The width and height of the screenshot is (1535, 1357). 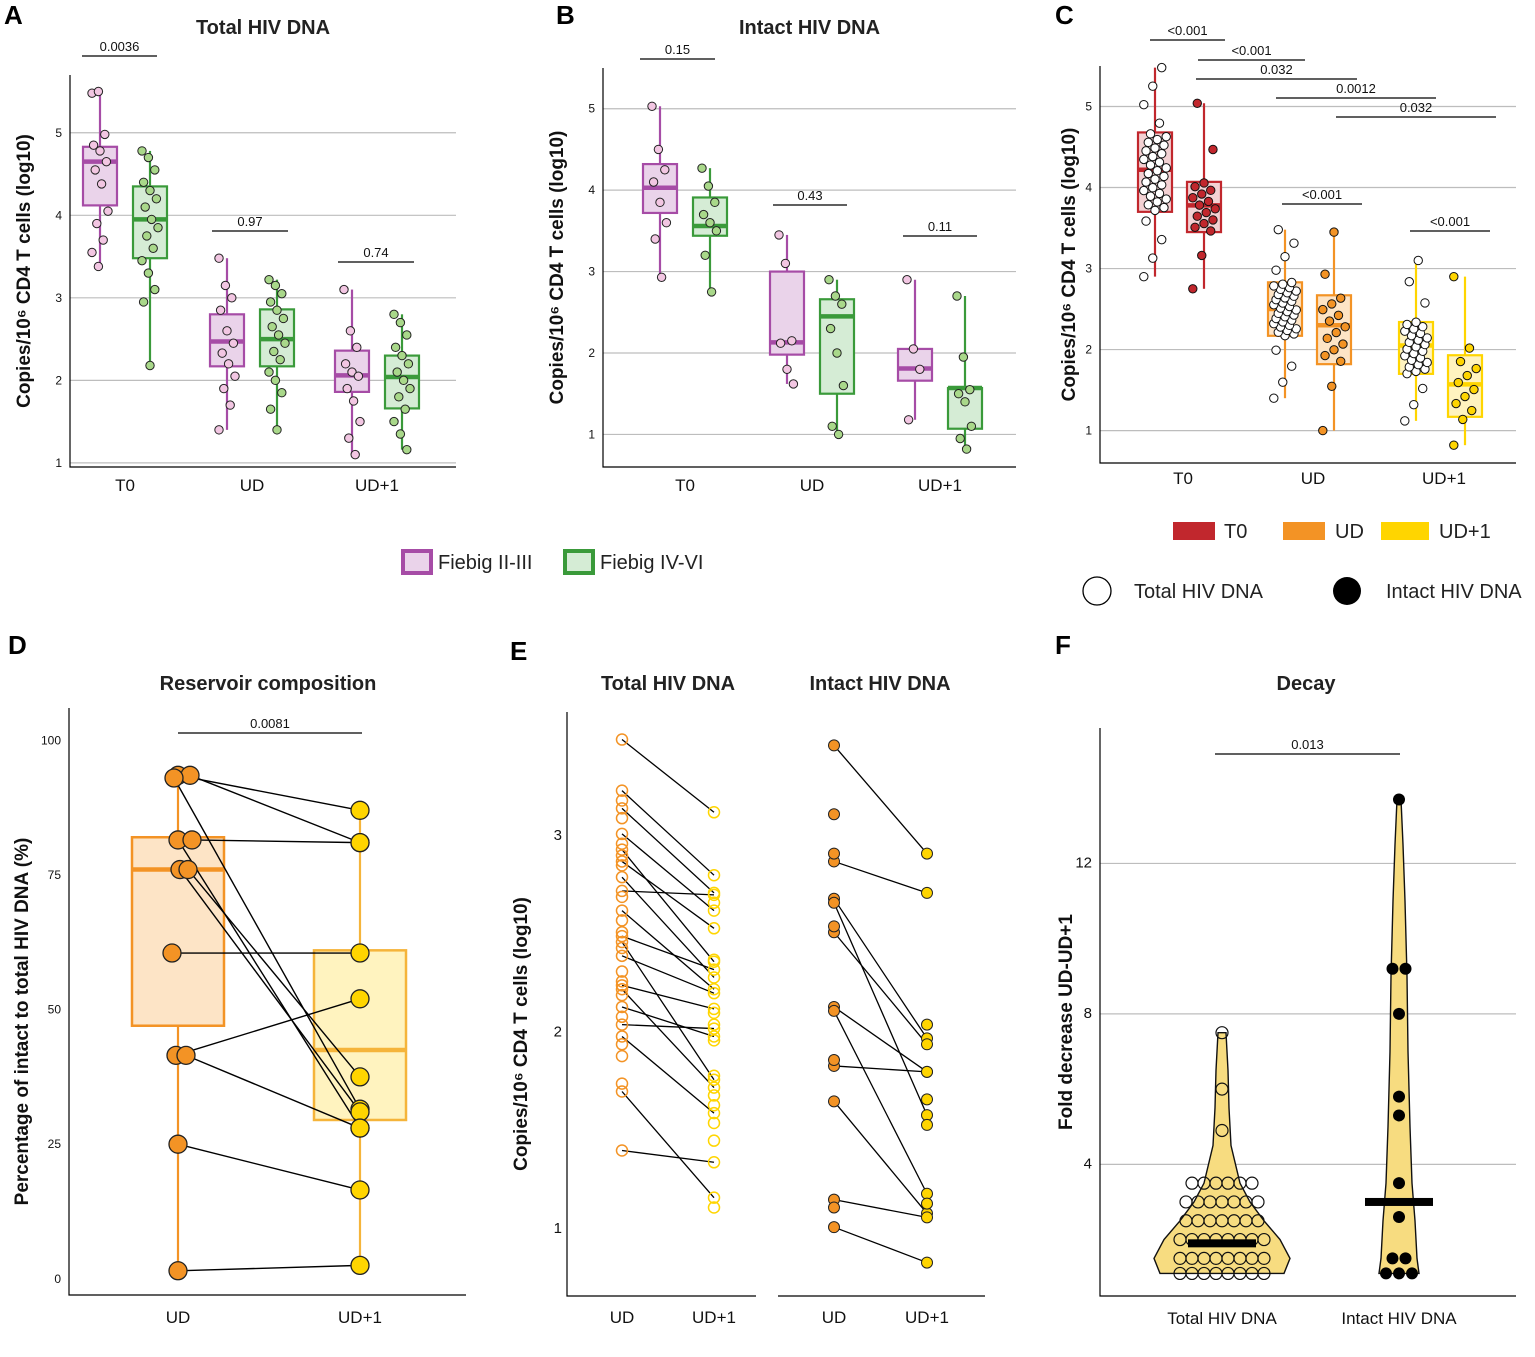 What do you see at coordinates (834, 745) in the screenshot?
I see `panel-e-intact-point-ud` at bounding box center [834, 745].